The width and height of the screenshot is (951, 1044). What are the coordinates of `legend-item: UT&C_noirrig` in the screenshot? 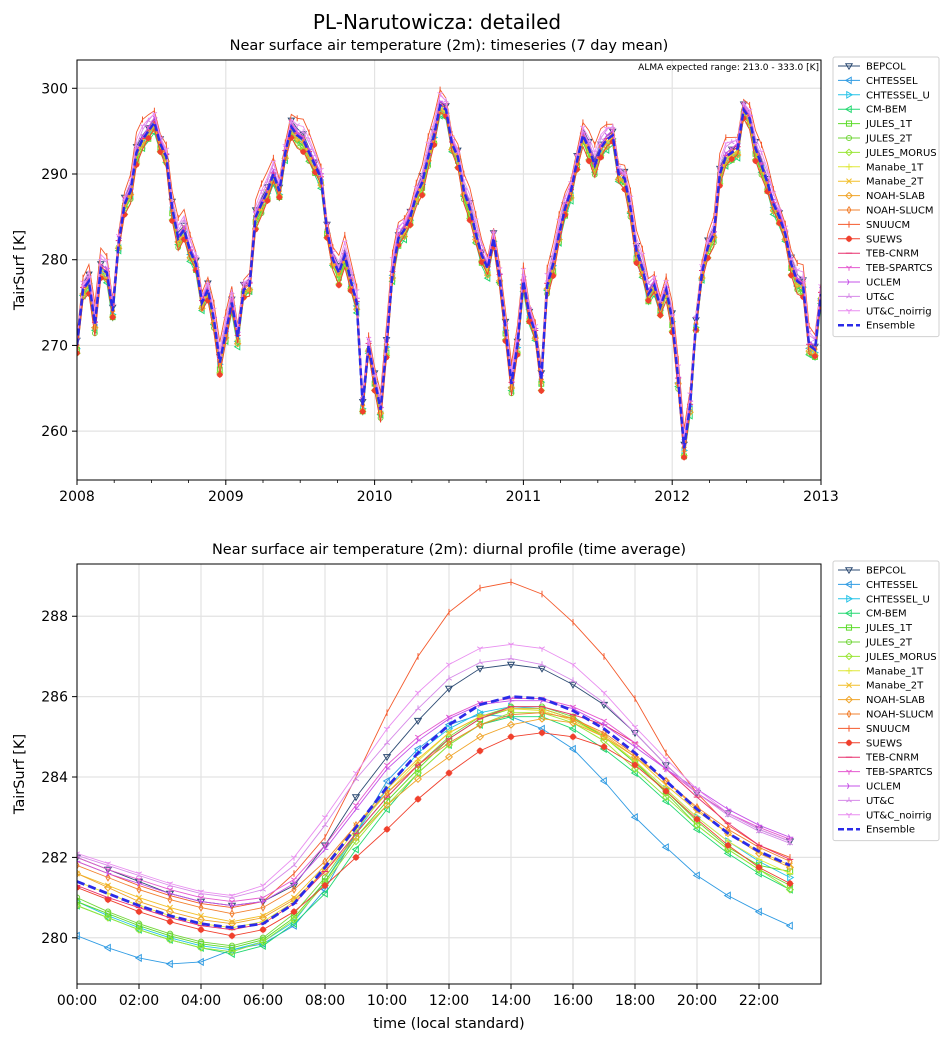 It's located at (885, 815).